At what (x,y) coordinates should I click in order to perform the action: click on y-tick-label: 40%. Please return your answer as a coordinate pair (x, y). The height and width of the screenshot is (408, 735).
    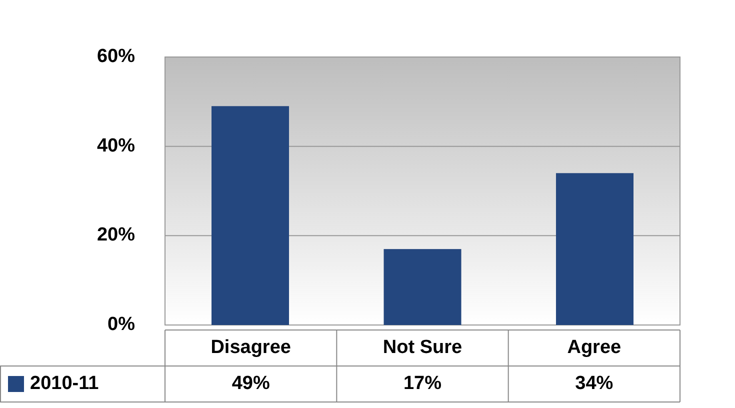
    Looking at the image, I should click on (116, 145).